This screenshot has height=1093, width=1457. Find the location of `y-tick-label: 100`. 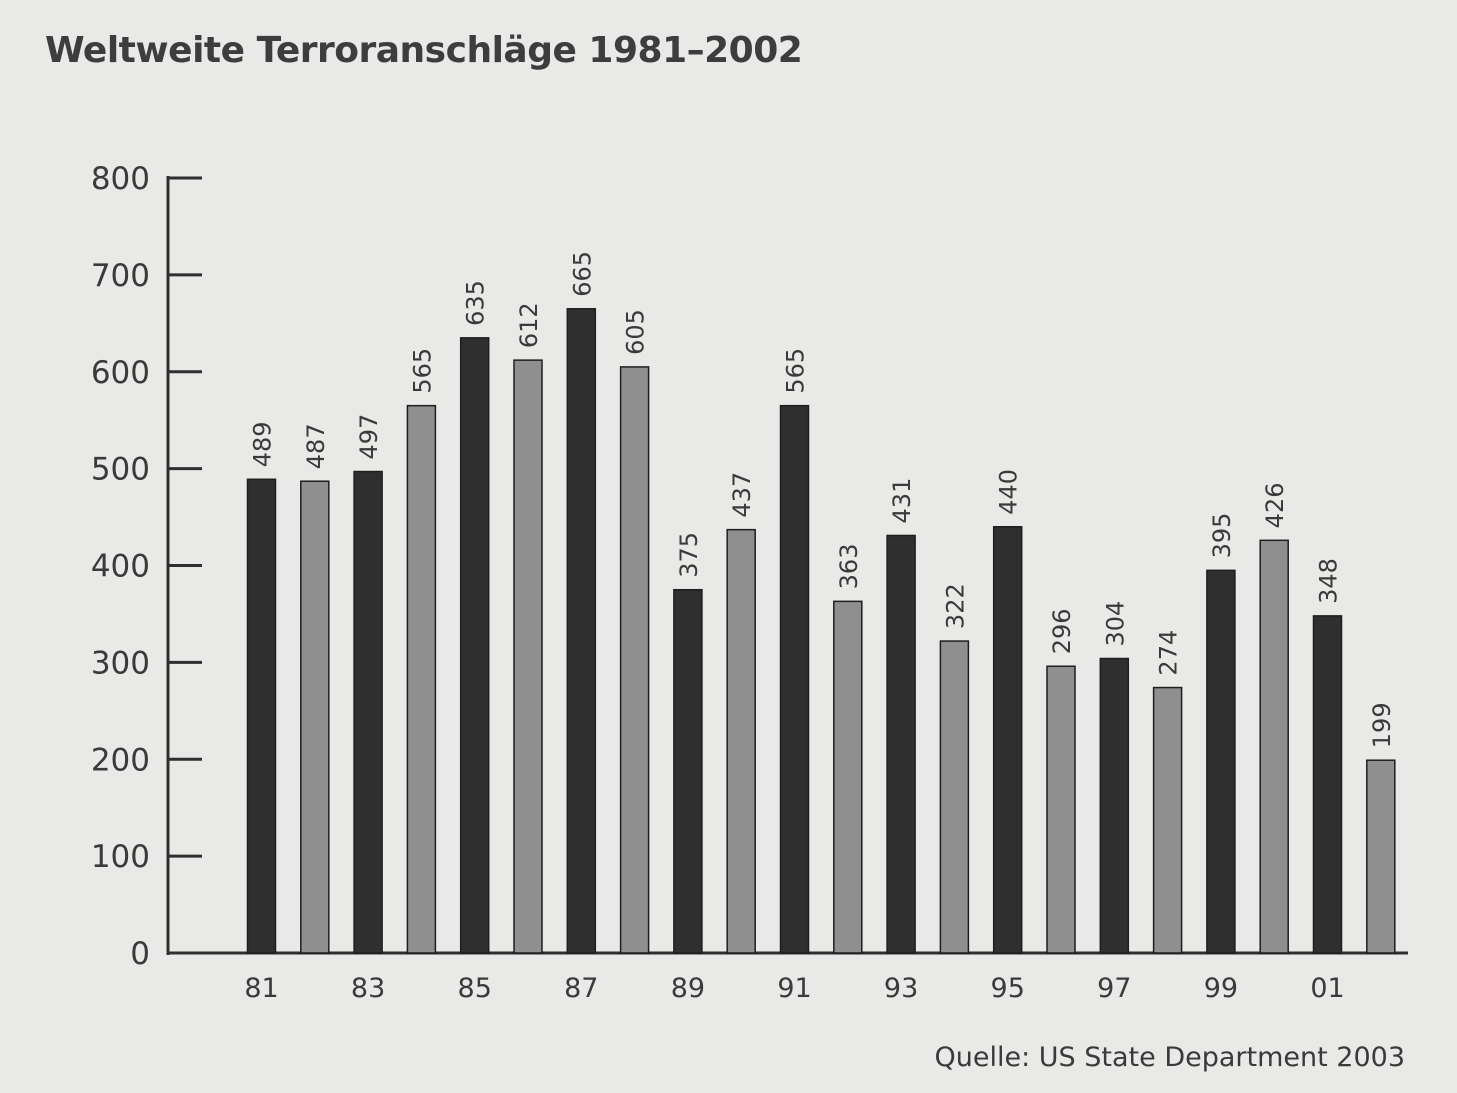

y-tick-label: 100 is located at coordinates (120, 857).